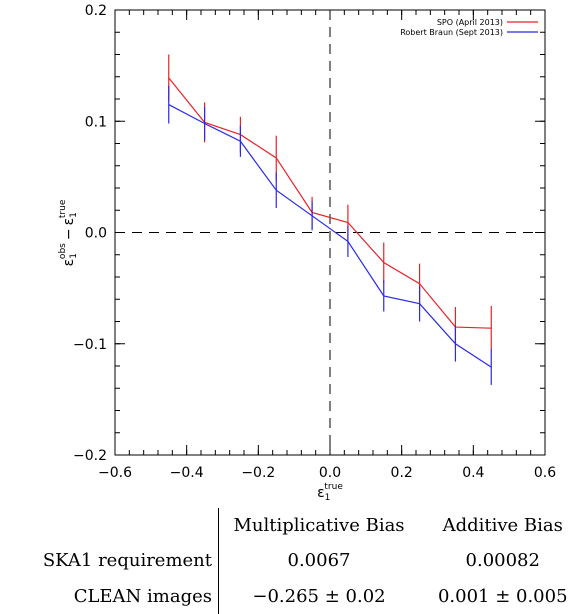 Image resolution: width=587 pixels, height=614 pixels. What do you see at coordinates (333, 487) in the screenshot?
I see `x-axis-label-sup: true` at bounding box center [333, 487].